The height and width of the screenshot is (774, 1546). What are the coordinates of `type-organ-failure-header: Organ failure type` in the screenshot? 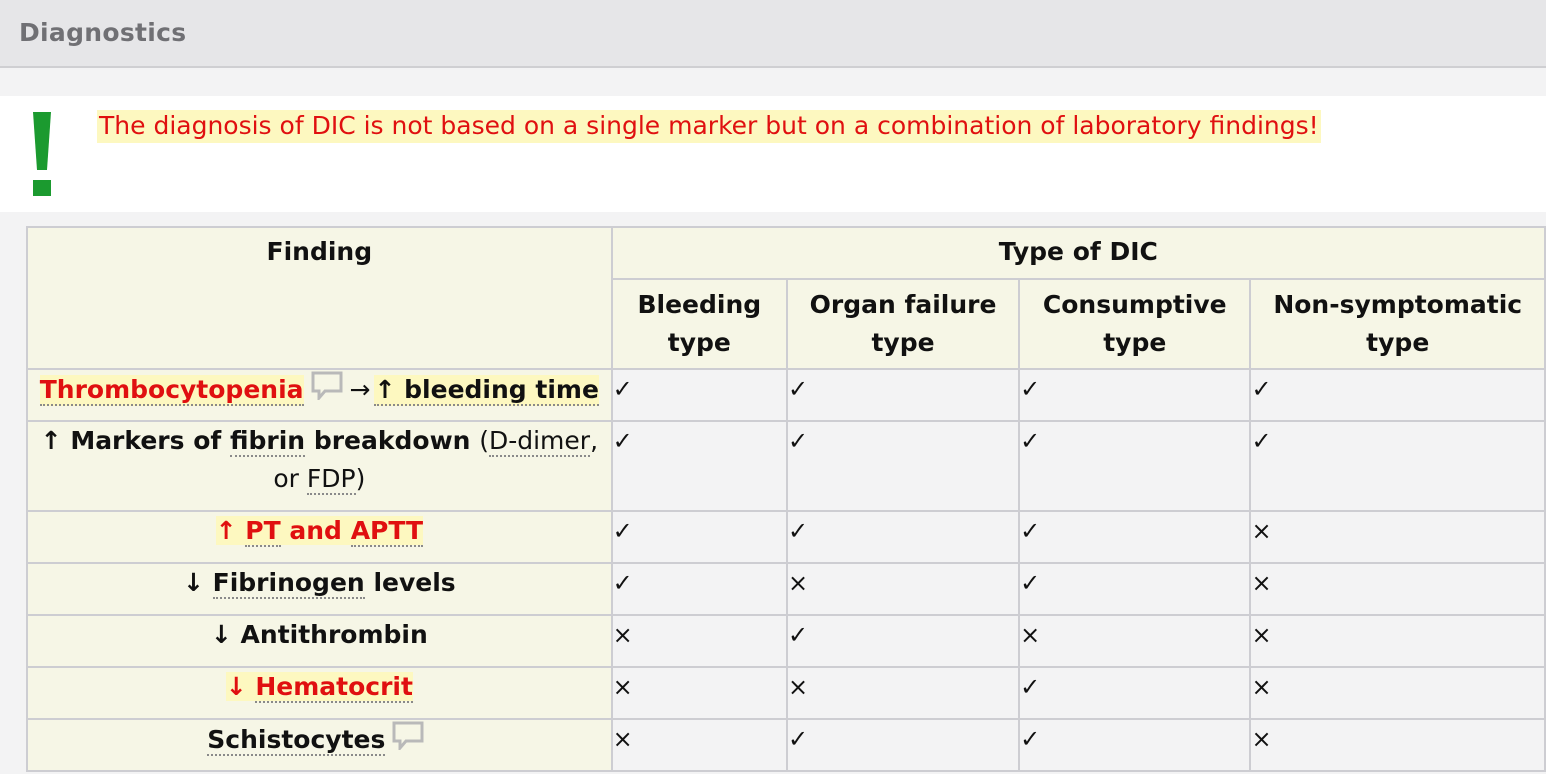 It's located at (903, 324).